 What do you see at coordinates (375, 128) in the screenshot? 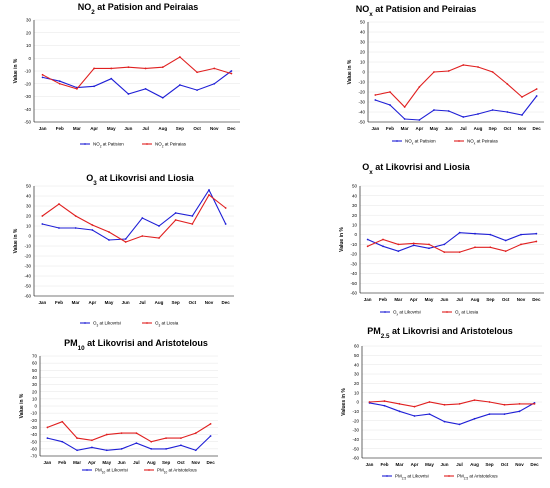
I see `x-tick-label: Jan` at bounding box center [375, 128].